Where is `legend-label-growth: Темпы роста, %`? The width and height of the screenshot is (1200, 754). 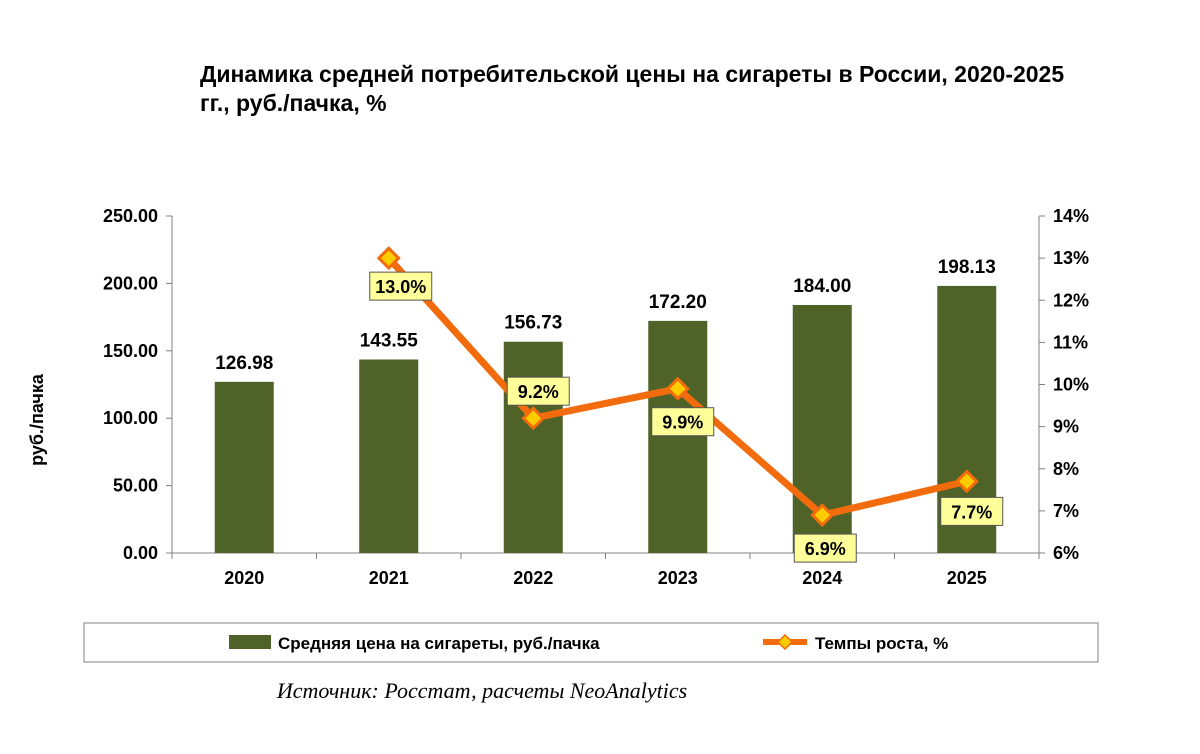
legend-label-growth: Темпы роста, % is located at coordinates (881, 643).